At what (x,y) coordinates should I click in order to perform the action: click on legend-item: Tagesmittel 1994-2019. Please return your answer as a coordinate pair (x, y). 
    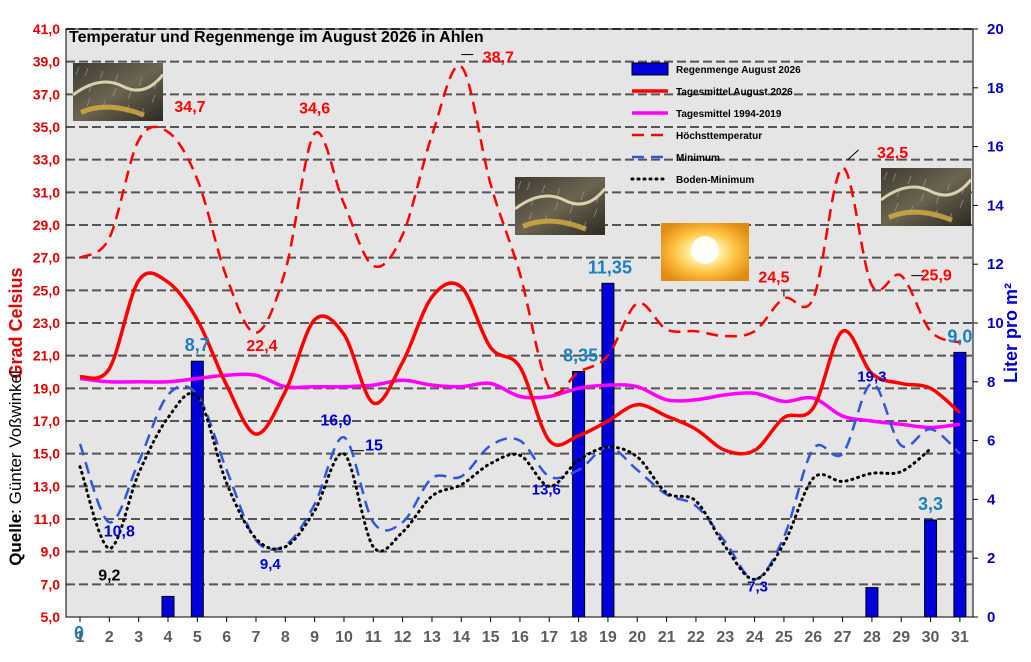
    Looking at the image, I should click on (707, 114).